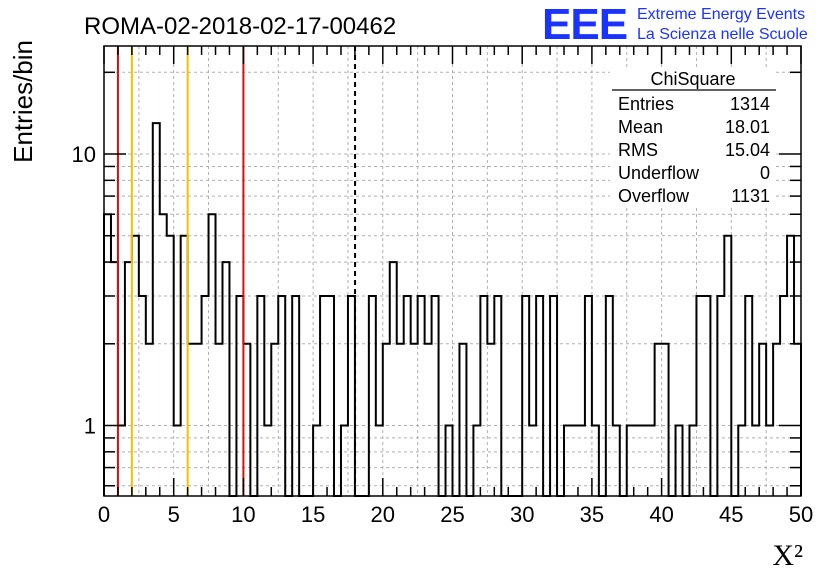 The width and height of the screenshot is (836, 572). I want to click on y-tick-label: 10, so click(84, 154).